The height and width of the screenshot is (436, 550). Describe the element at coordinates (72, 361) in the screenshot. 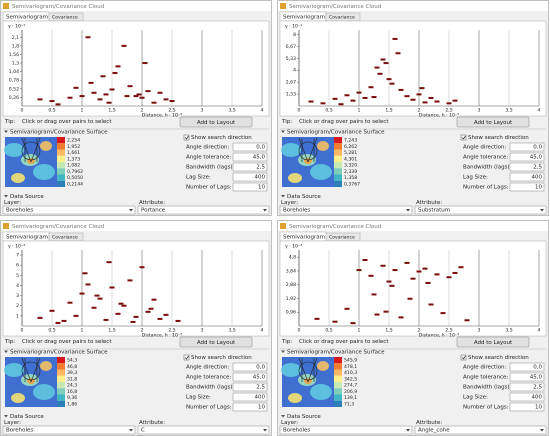

I see `legend-label: 54,3` at that location.